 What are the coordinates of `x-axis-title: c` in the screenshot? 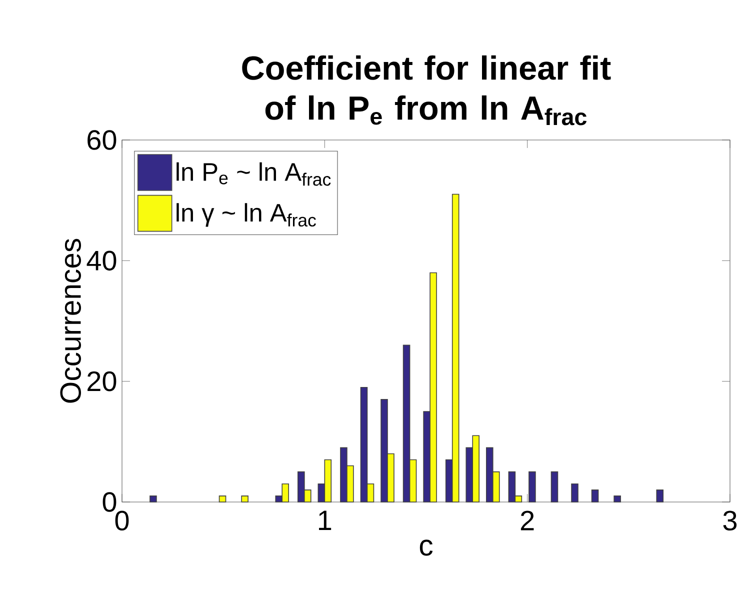 It's located at (426, 548).